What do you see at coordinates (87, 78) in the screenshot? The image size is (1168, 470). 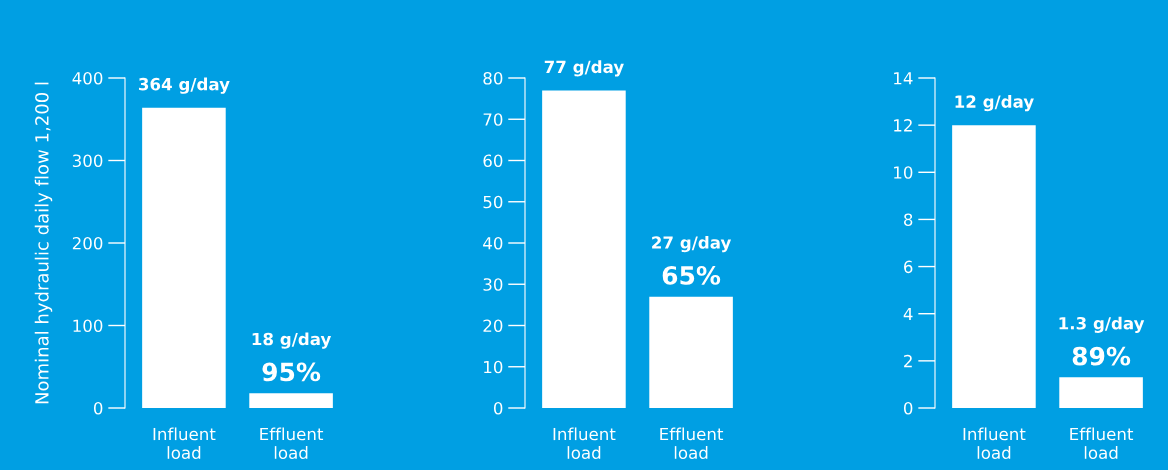 I see `y-tick-label: 400` at bounding box center [87, 78].